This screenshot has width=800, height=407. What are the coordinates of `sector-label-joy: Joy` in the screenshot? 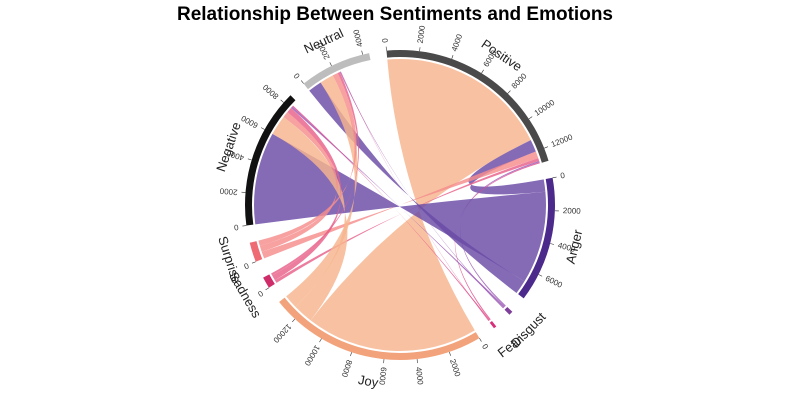 It's located at (368, 381).